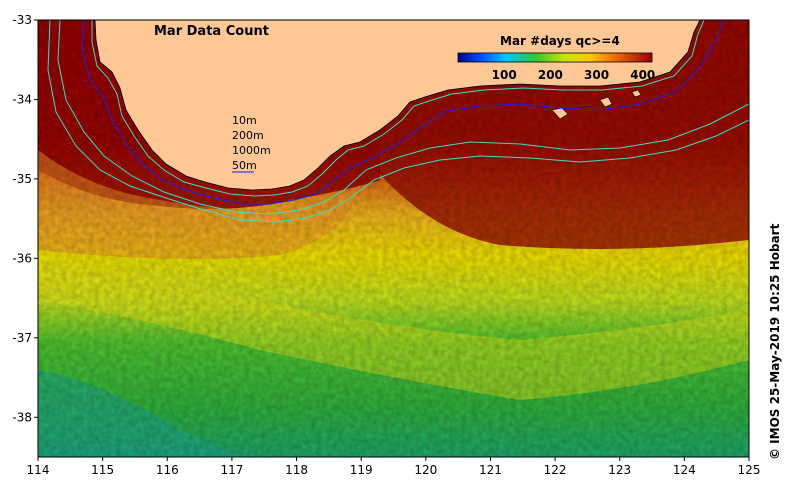 This screenshot has width=790, height=492. What do you see at coordinates (555, 470) in the screenshot?
I see `x-tick-label: 122` at bounding box center [555, 470].